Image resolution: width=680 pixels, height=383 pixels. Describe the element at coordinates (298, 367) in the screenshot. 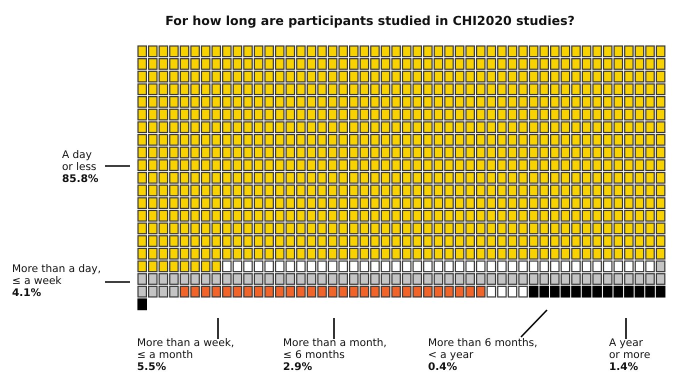

I see `data-label: 2.9%` at that location.